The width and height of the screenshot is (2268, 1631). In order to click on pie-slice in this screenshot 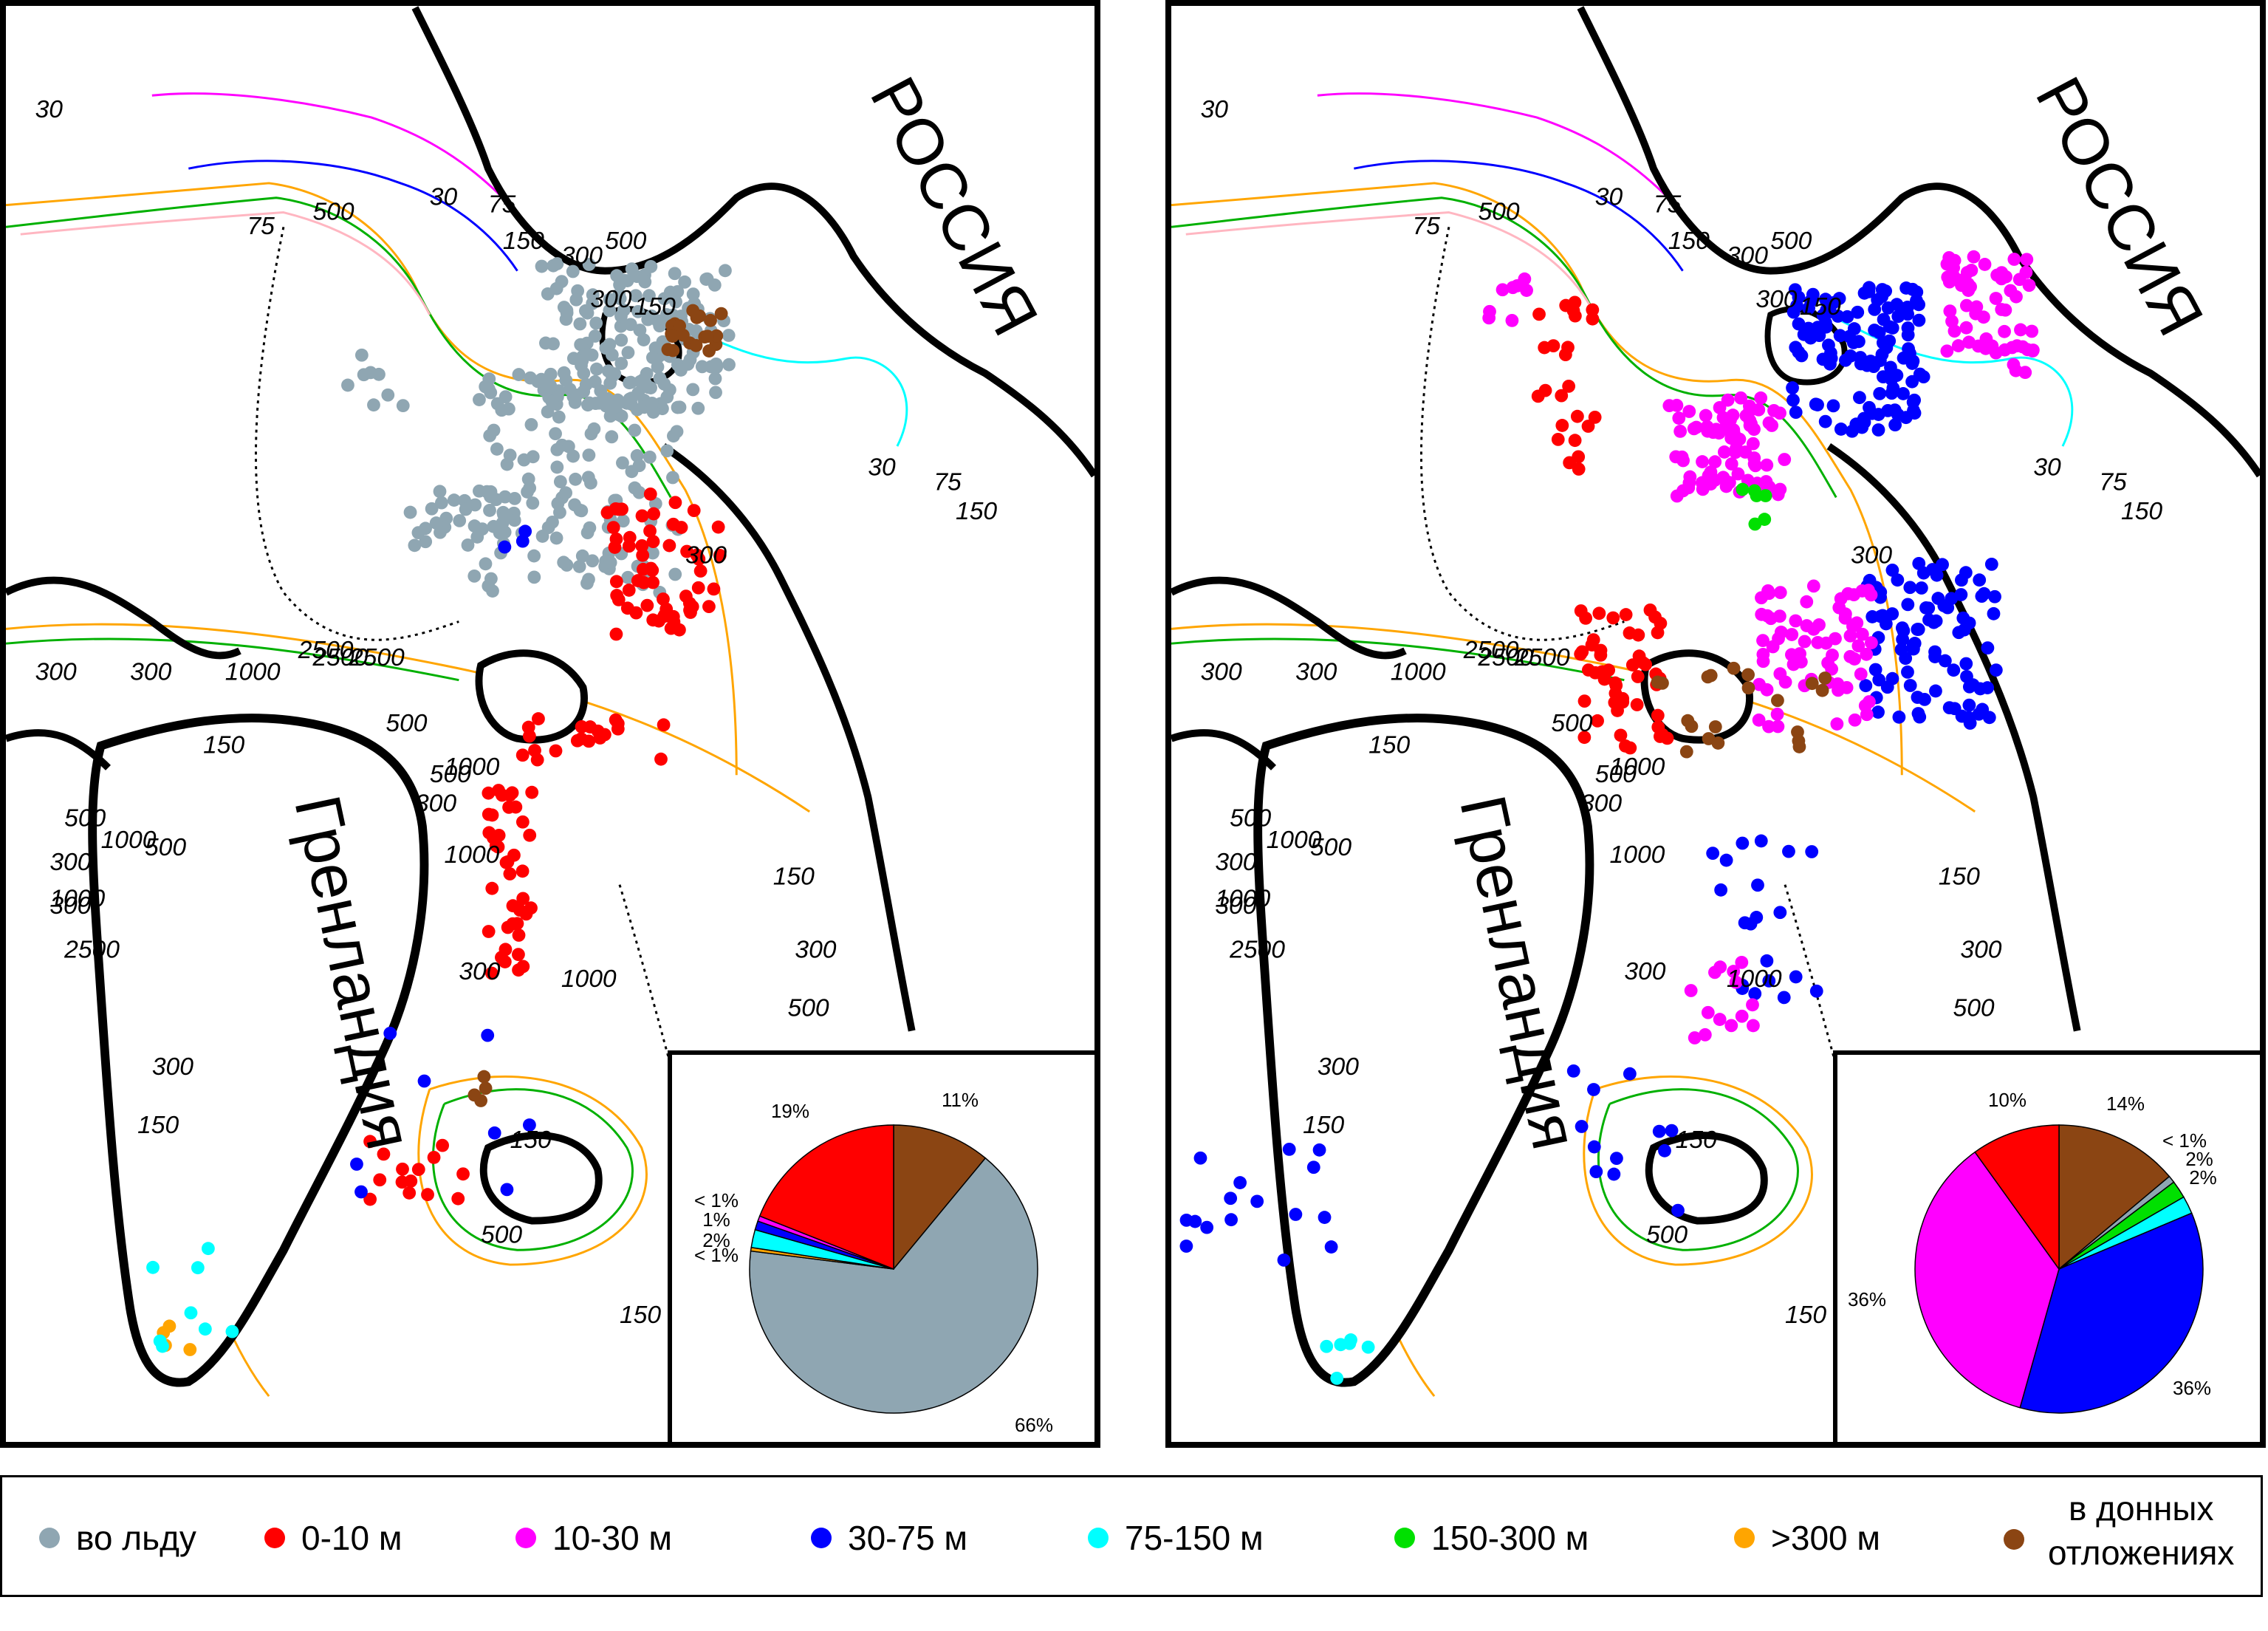, I will do `click(1987, 1280)`.